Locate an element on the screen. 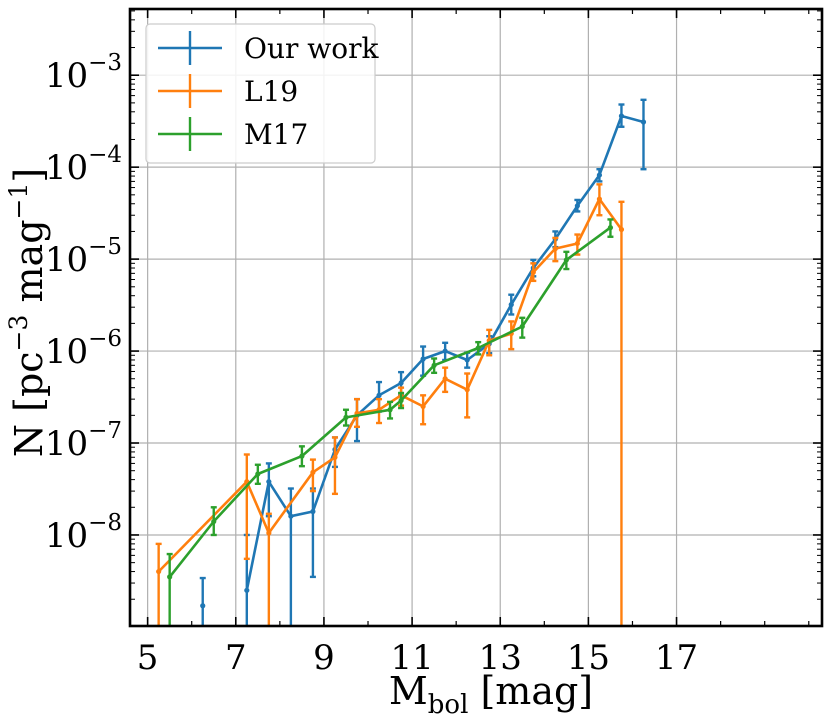 The image size is (830, 719). legend-box is located at coordinates (260, 93).